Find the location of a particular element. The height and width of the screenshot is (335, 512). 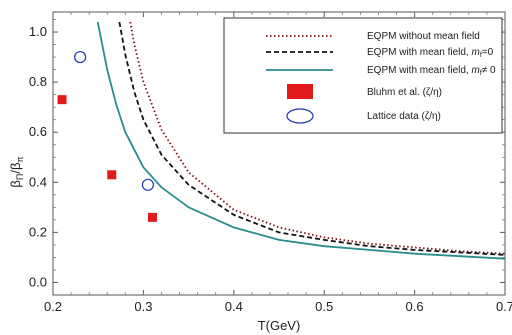

y-tick-label: 0.4 is located at coordinates (38, 181).